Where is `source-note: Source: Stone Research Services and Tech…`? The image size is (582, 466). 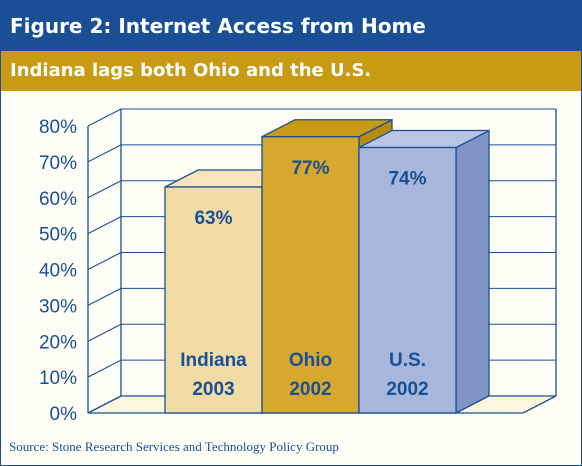
source-note: Source: Stone Research Services and Tech… is located at coordinates (174, 446).